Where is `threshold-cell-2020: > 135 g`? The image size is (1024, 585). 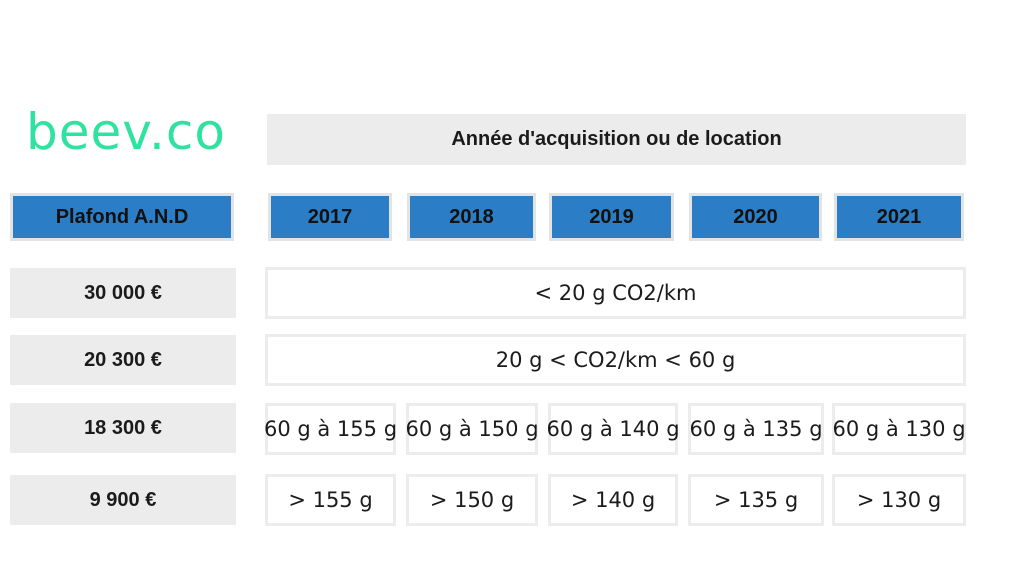
threshold-cell-2020: > 135 g is located at coordinates (756, 500).